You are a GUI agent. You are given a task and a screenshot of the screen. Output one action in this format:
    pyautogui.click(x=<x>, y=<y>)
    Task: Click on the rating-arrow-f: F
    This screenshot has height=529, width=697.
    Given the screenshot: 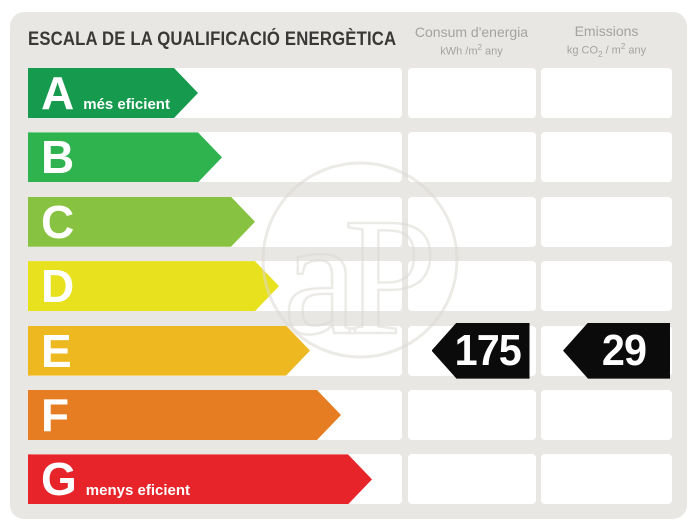 What is the action you would take?
    pyautogui.click(x=184, y=415)
    